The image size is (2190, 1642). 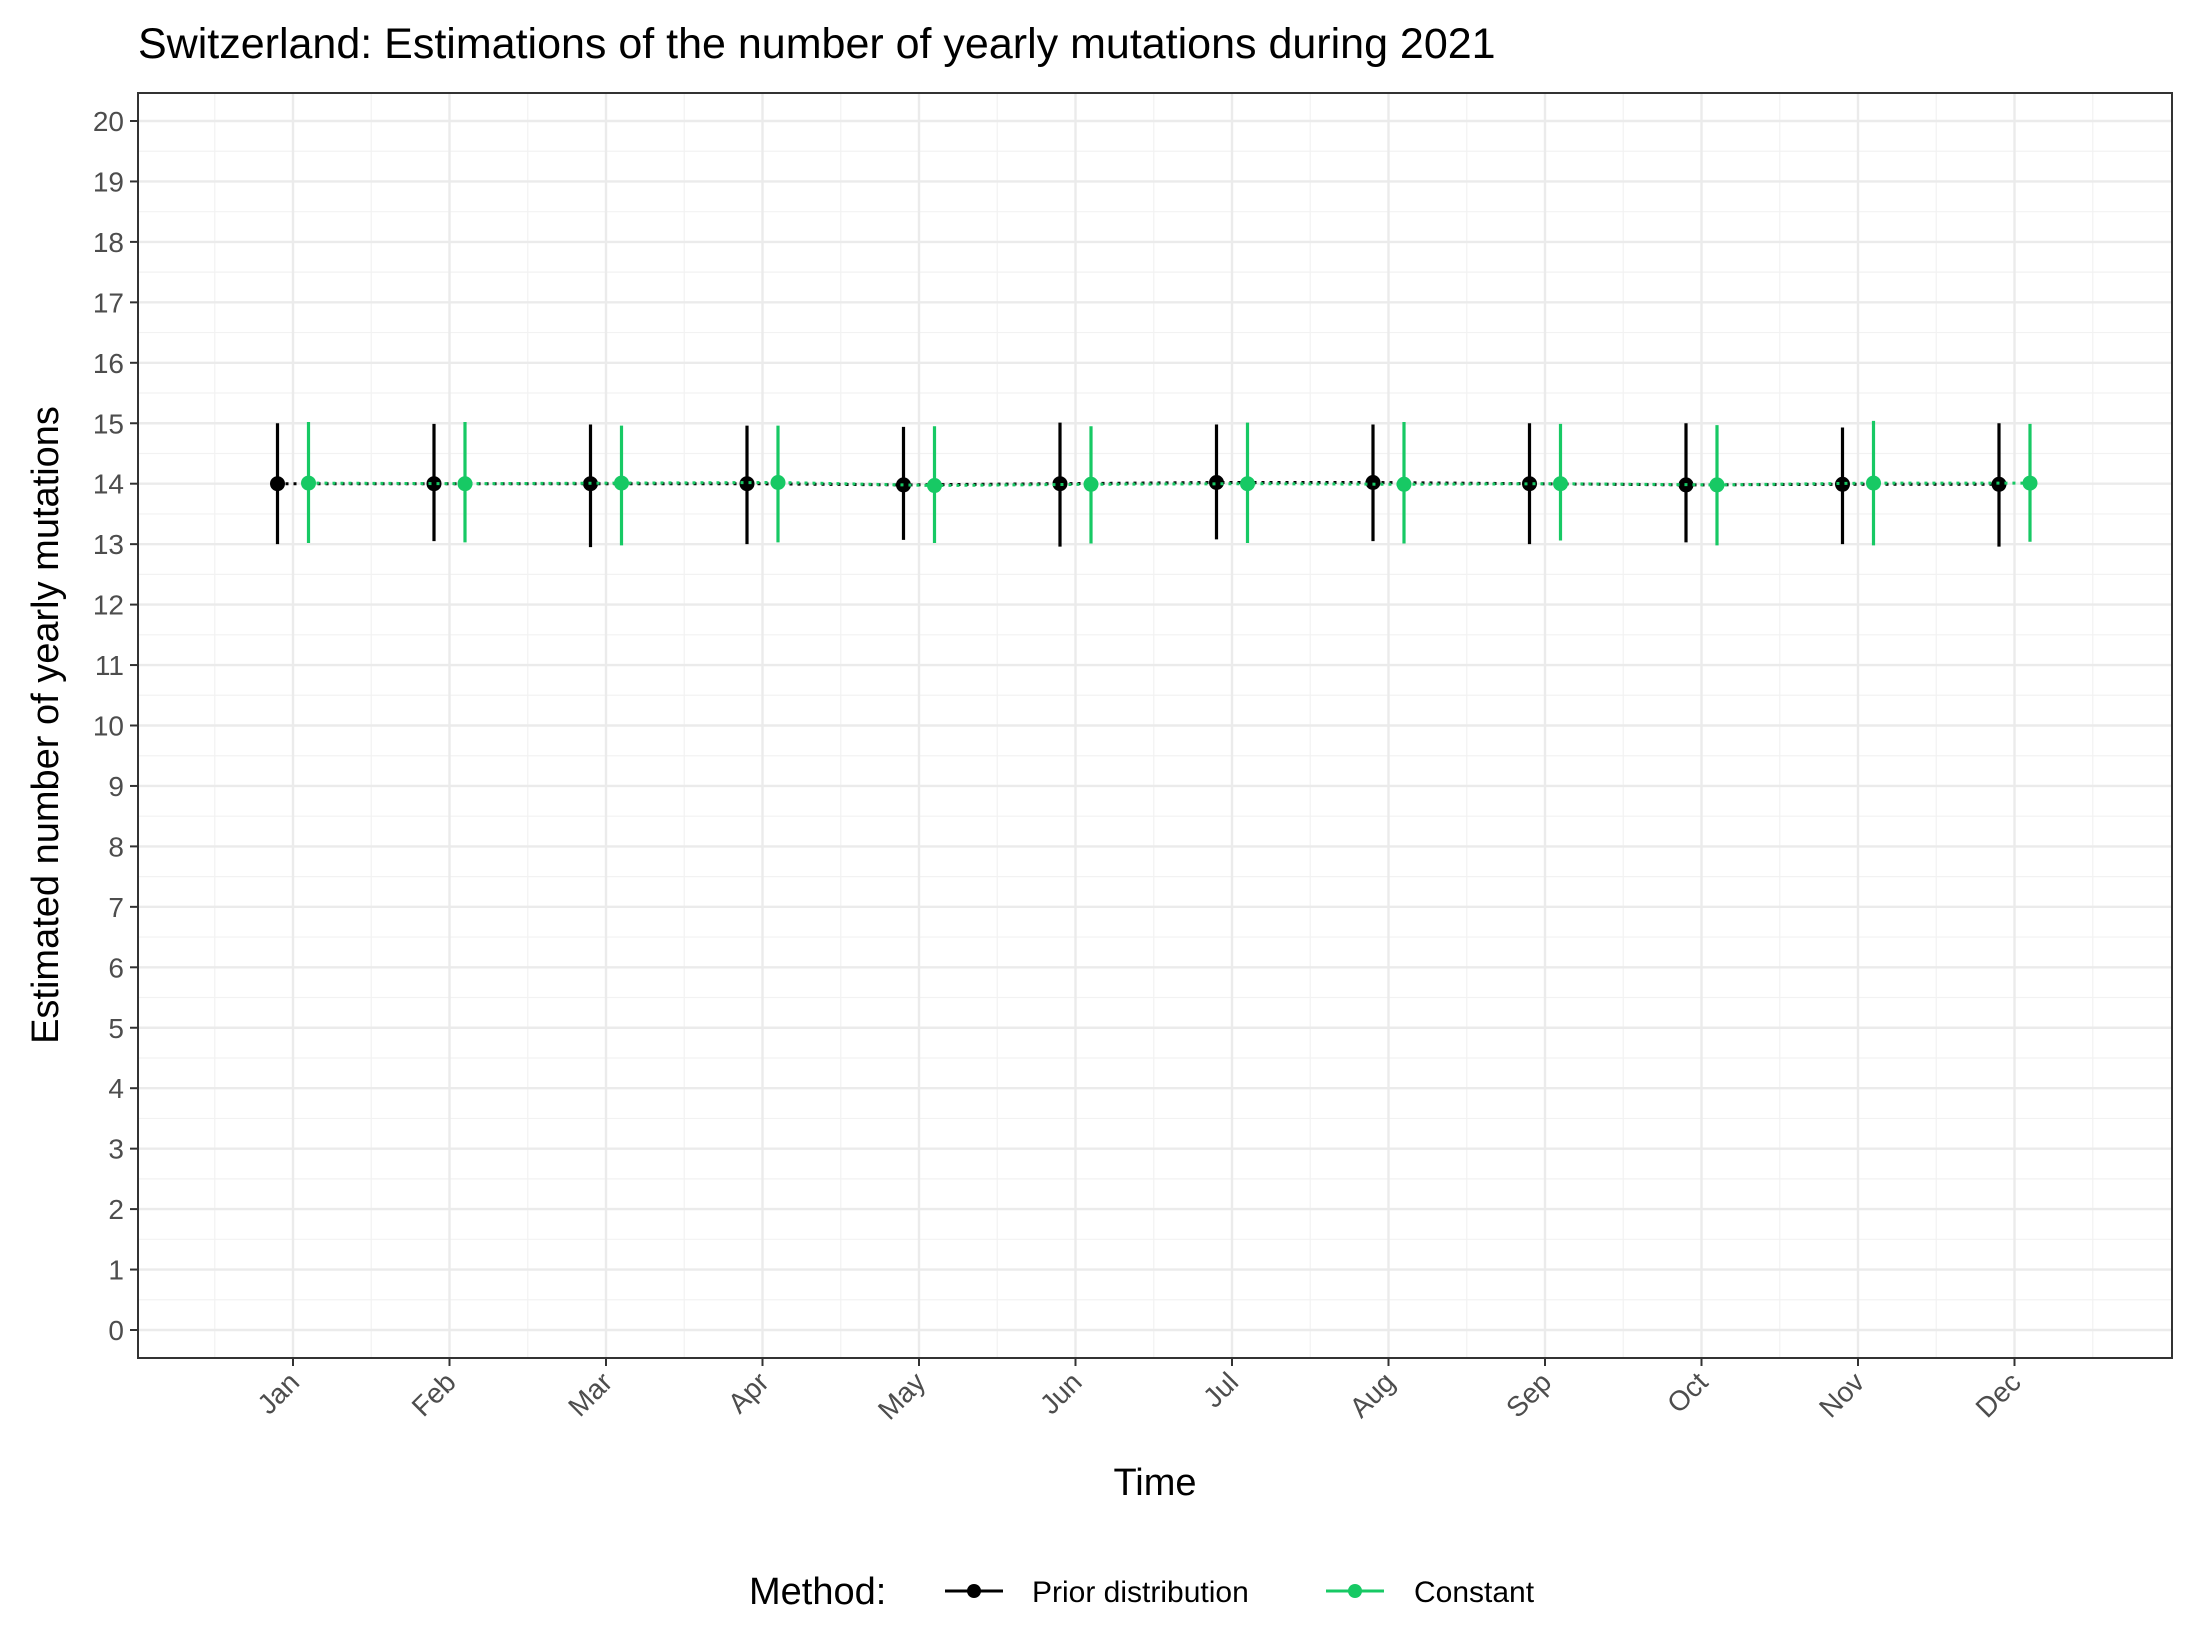 What do you see at coordinates (108, 302) in the screenshot?
I see `y-tick-label: 17` at bounding box center [108, 302].